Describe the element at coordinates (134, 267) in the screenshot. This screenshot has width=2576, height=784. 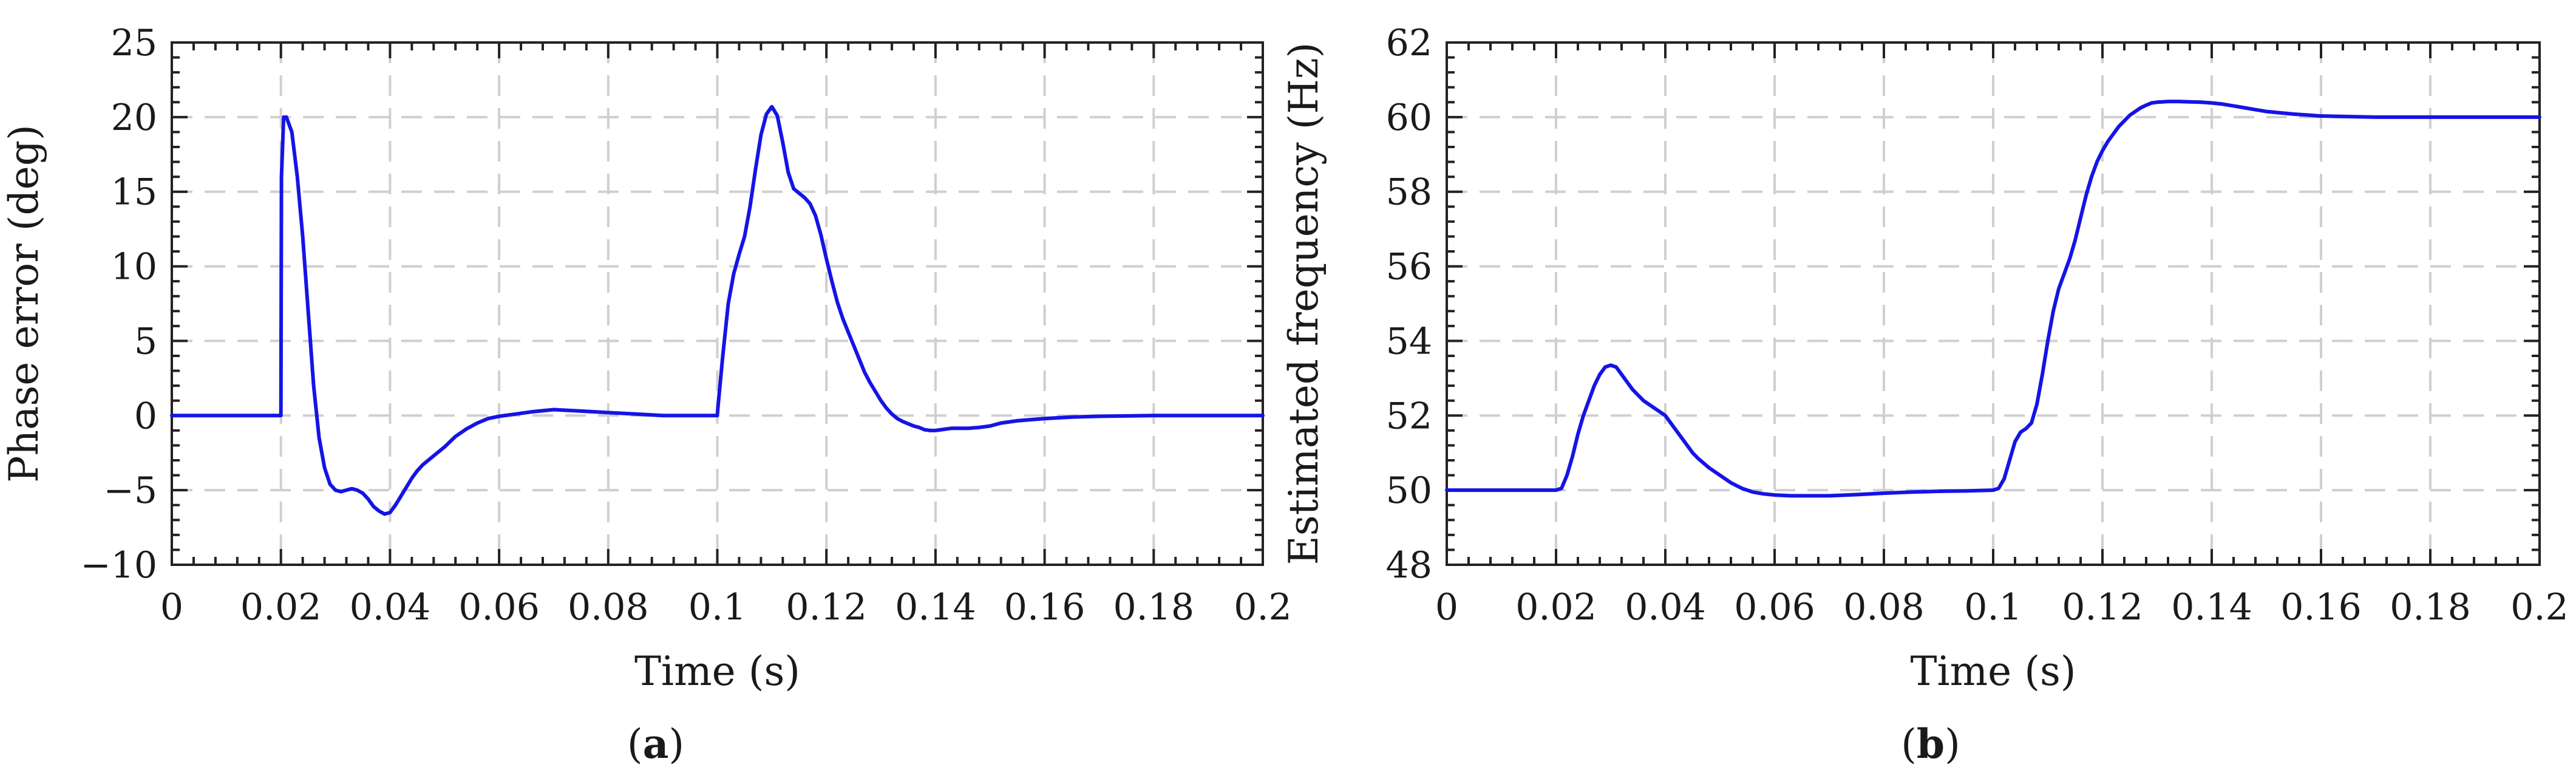
I see `y-tick-label: 10` at that location.